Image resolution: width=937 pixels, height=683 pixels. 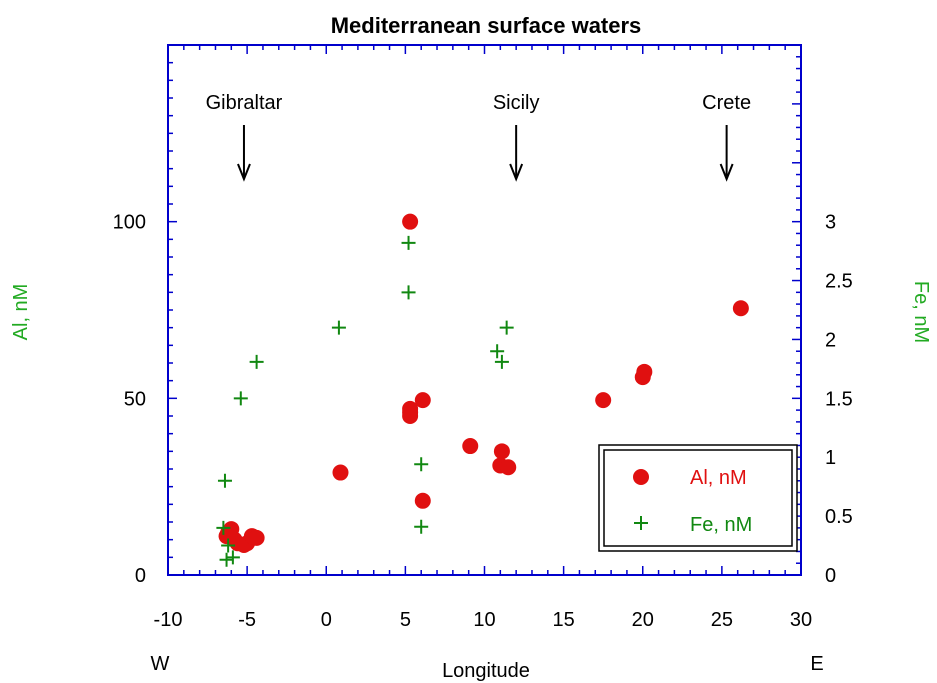 I want to click on legend-fe-plus, so click(x=641, y=523).